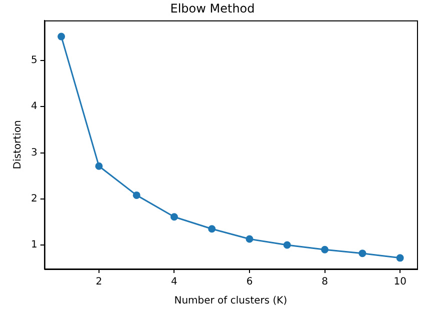 This screenshot has width=447, height=315. I want to click on y-tick-label: 2, so click(34, 198).